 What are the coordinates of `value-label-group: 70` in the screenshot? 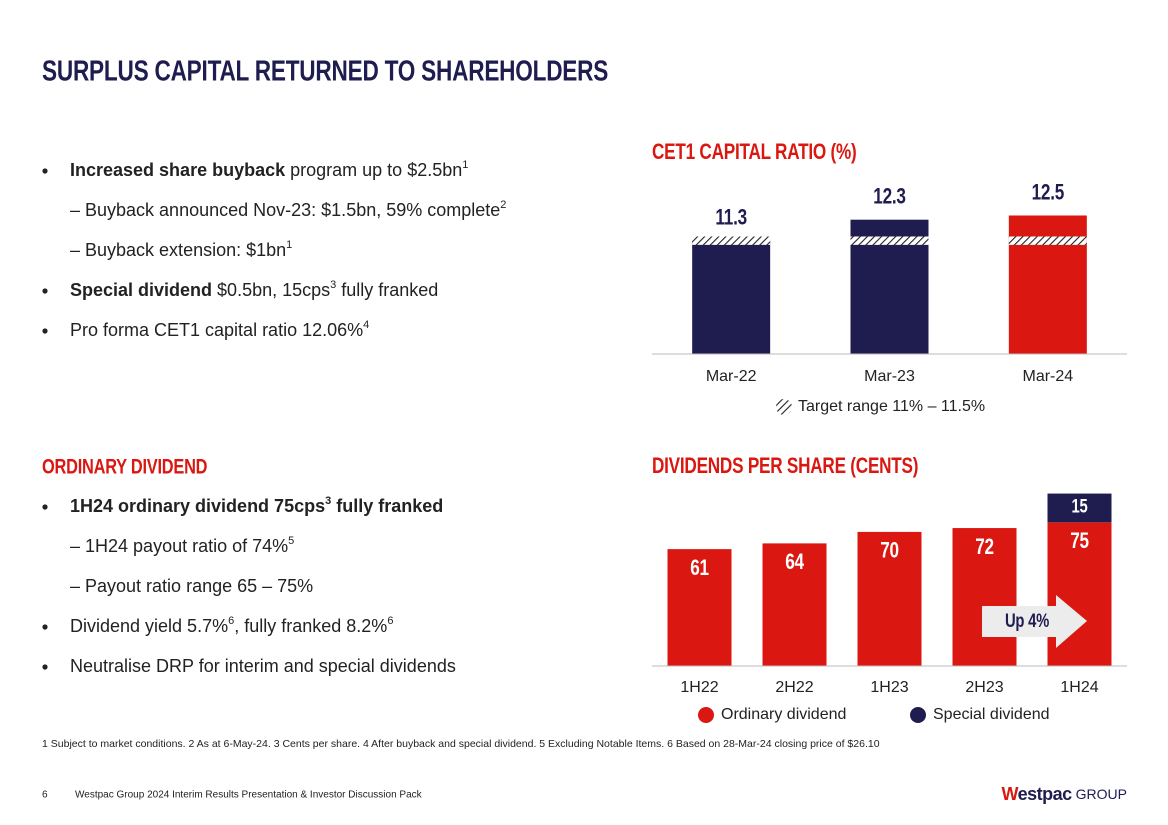 It's located at (889, 551).